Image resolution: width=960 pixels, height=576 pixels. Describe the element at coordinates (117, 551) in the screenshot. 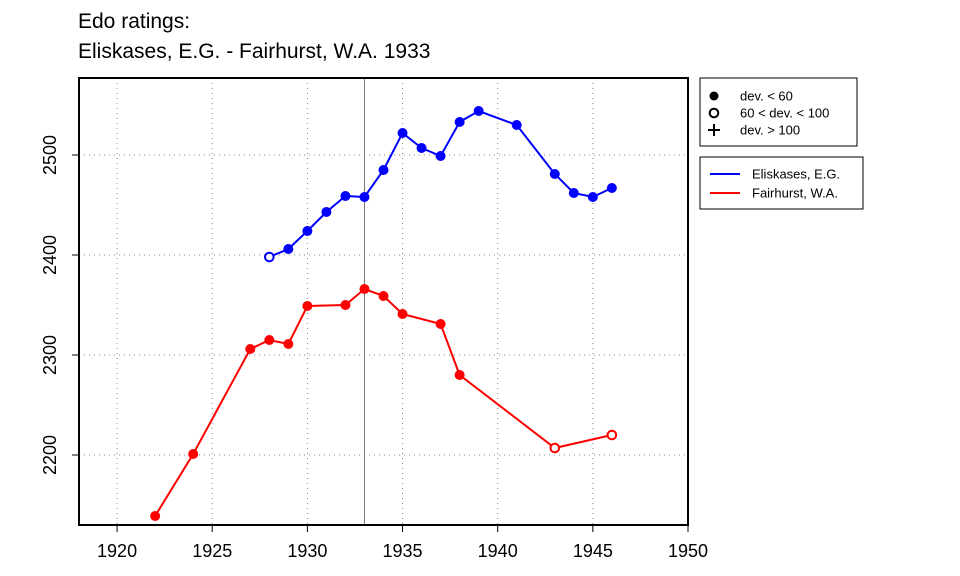

I see `x-tick-label: 1920` at that location.